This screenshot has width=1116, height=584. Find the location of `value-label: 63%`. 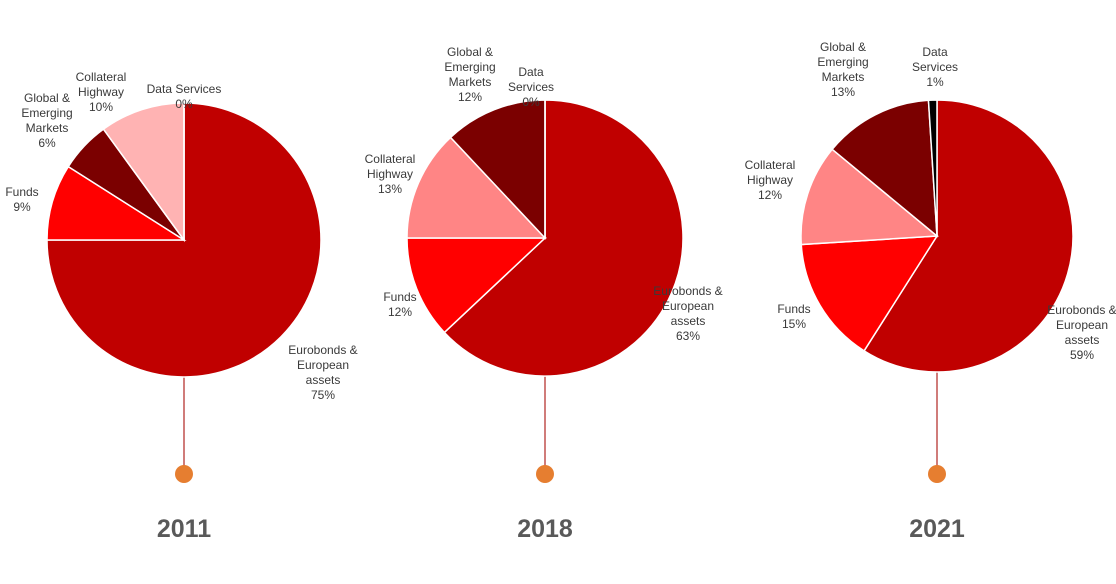

value-label: 63% is located at coordinates (688, 336).